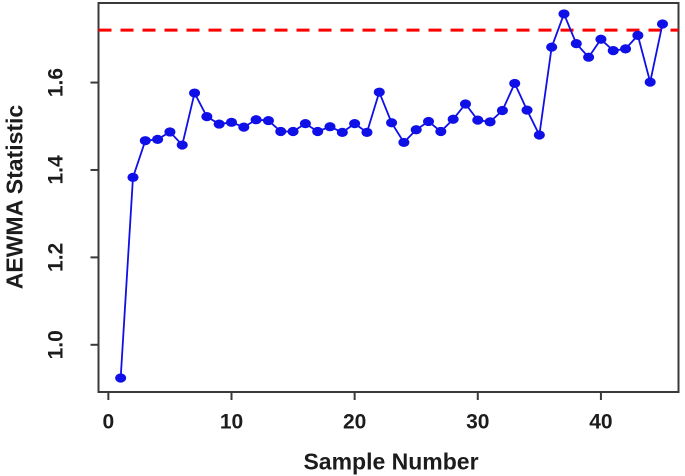  What do you see at coordinates (354, 422) in the screenshot?
I see `x-tick-label: 20` at bounding box center [354, 422].